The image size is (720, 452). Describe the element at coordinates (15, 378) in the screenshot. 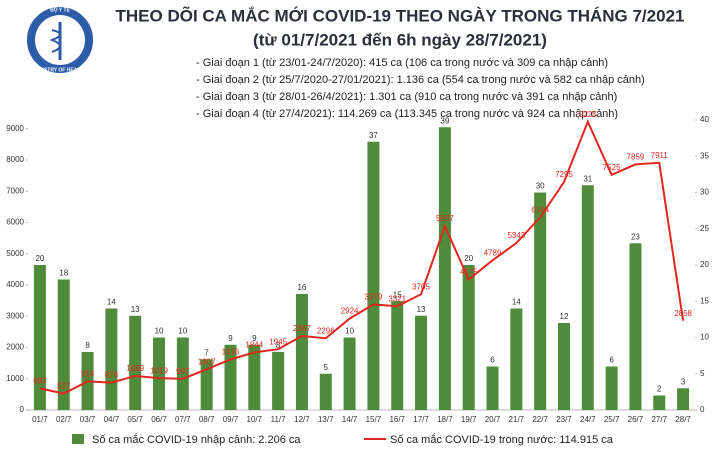

I see `y-tick-label: 1000` at that location.